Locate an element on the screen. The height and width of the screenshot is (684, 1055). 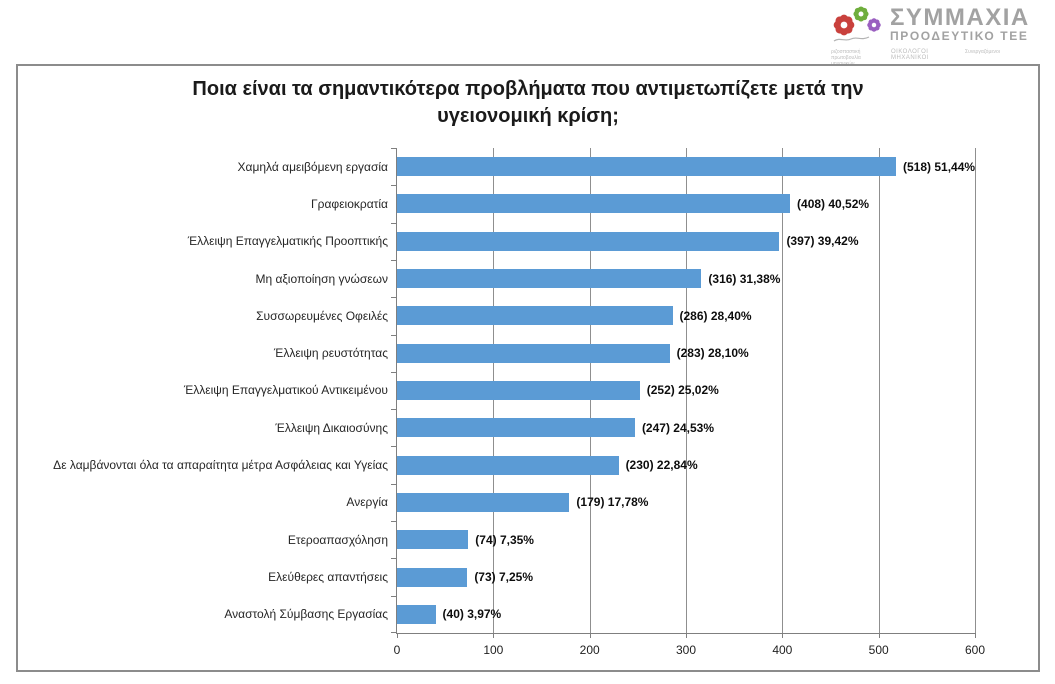
brand-logo-top: ΣΥΜΜΑΧΙΑ ΠΡΟΟΔΕΥΤΙΚΟ ΤΕΕ is located at coordinates (937, 25).